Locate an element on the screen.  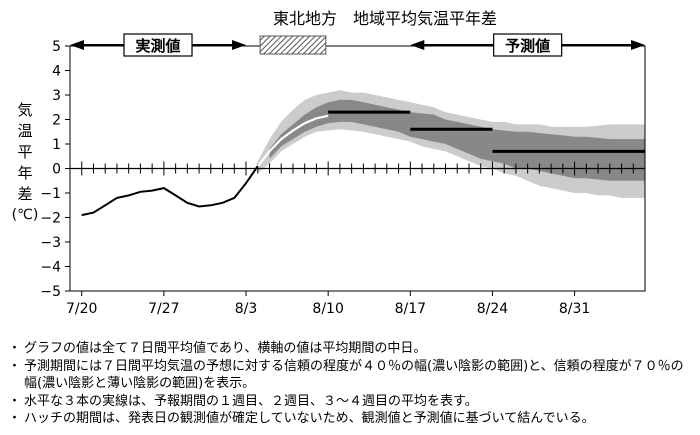
y-tick-label: −2 is located at coordinates (50, 219).